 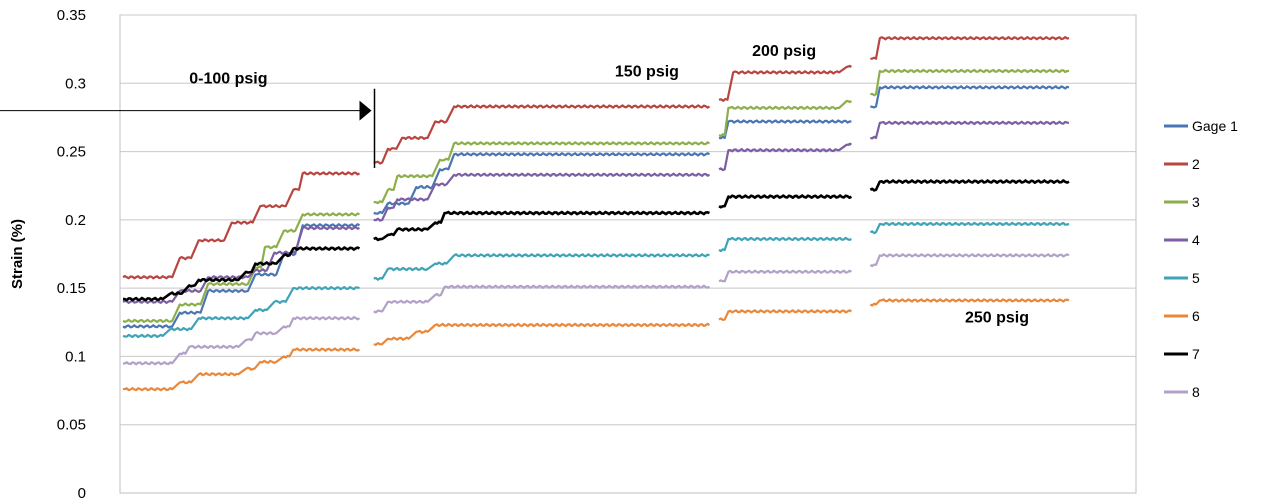 I want to click on legend-label: 3, so click(x=1196, y=202).